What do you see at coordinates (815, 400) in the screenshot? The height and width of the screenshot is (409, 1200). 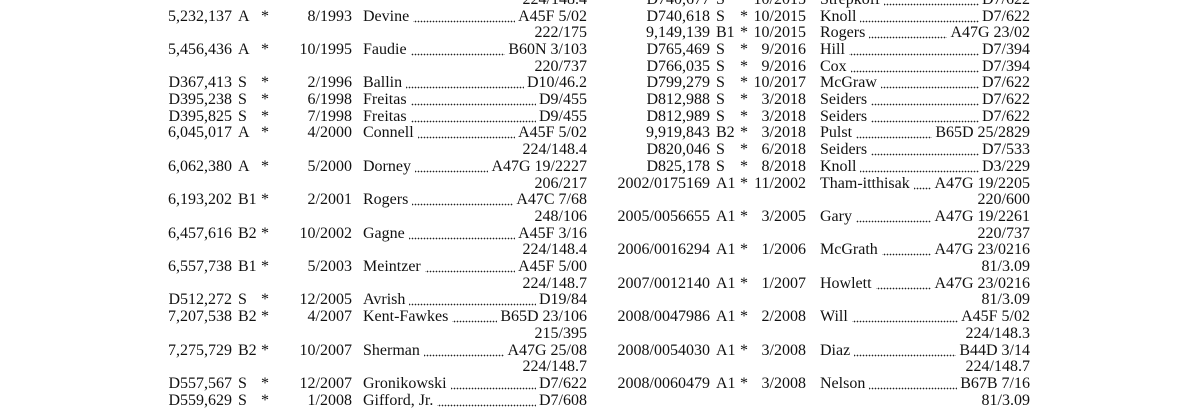 I see `reference-continuation: 81/3.09` at bounding box center [815, 400].